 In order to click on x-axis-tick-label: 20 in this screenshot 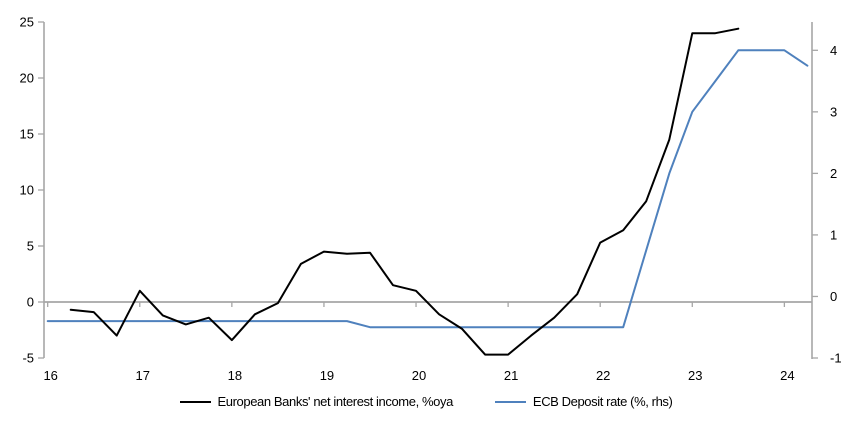, I will do `click(419, 375)`.